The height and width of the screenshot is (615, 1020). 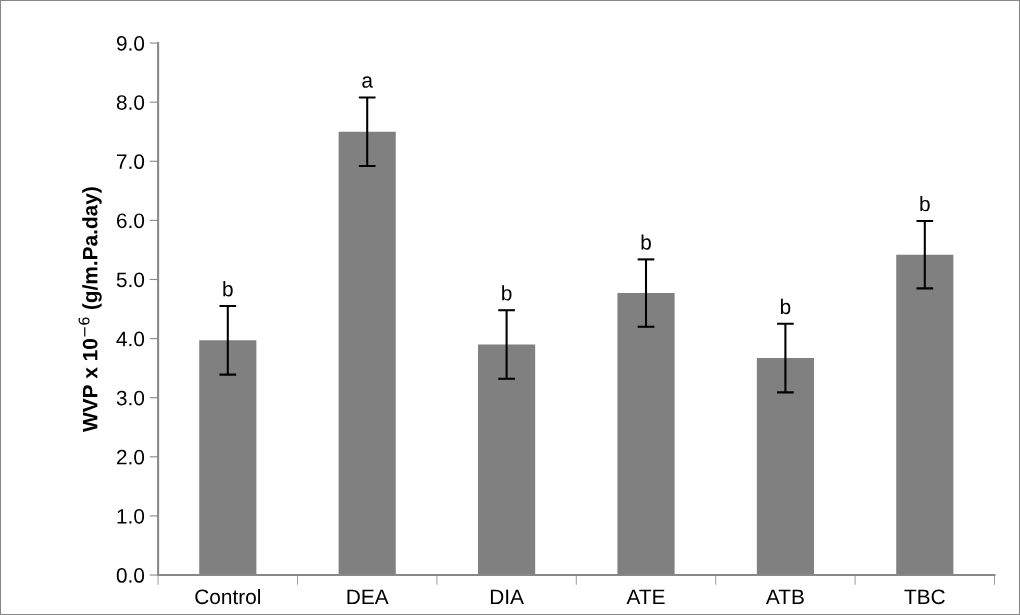 I want to click on x-tick-label: ATE, so click(x=645, y=597).